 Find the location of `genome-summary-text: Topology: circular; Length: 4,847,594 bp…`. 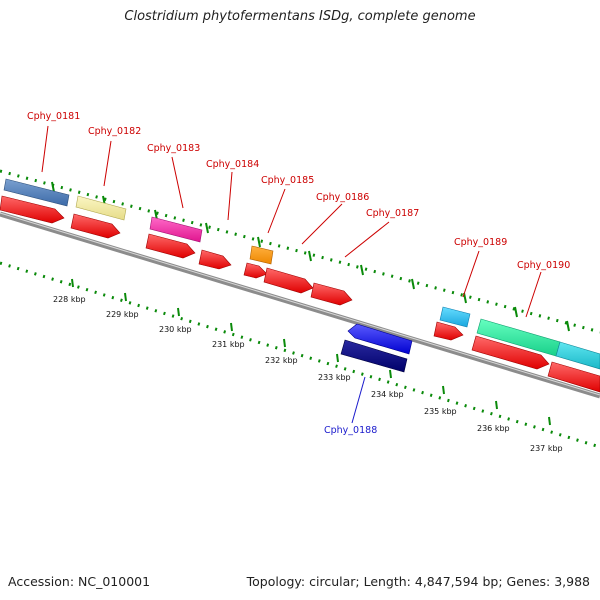

genome-summary-text: Topology: circular; Length: 4,847,594 bp… is located at coordinates (418, 581).